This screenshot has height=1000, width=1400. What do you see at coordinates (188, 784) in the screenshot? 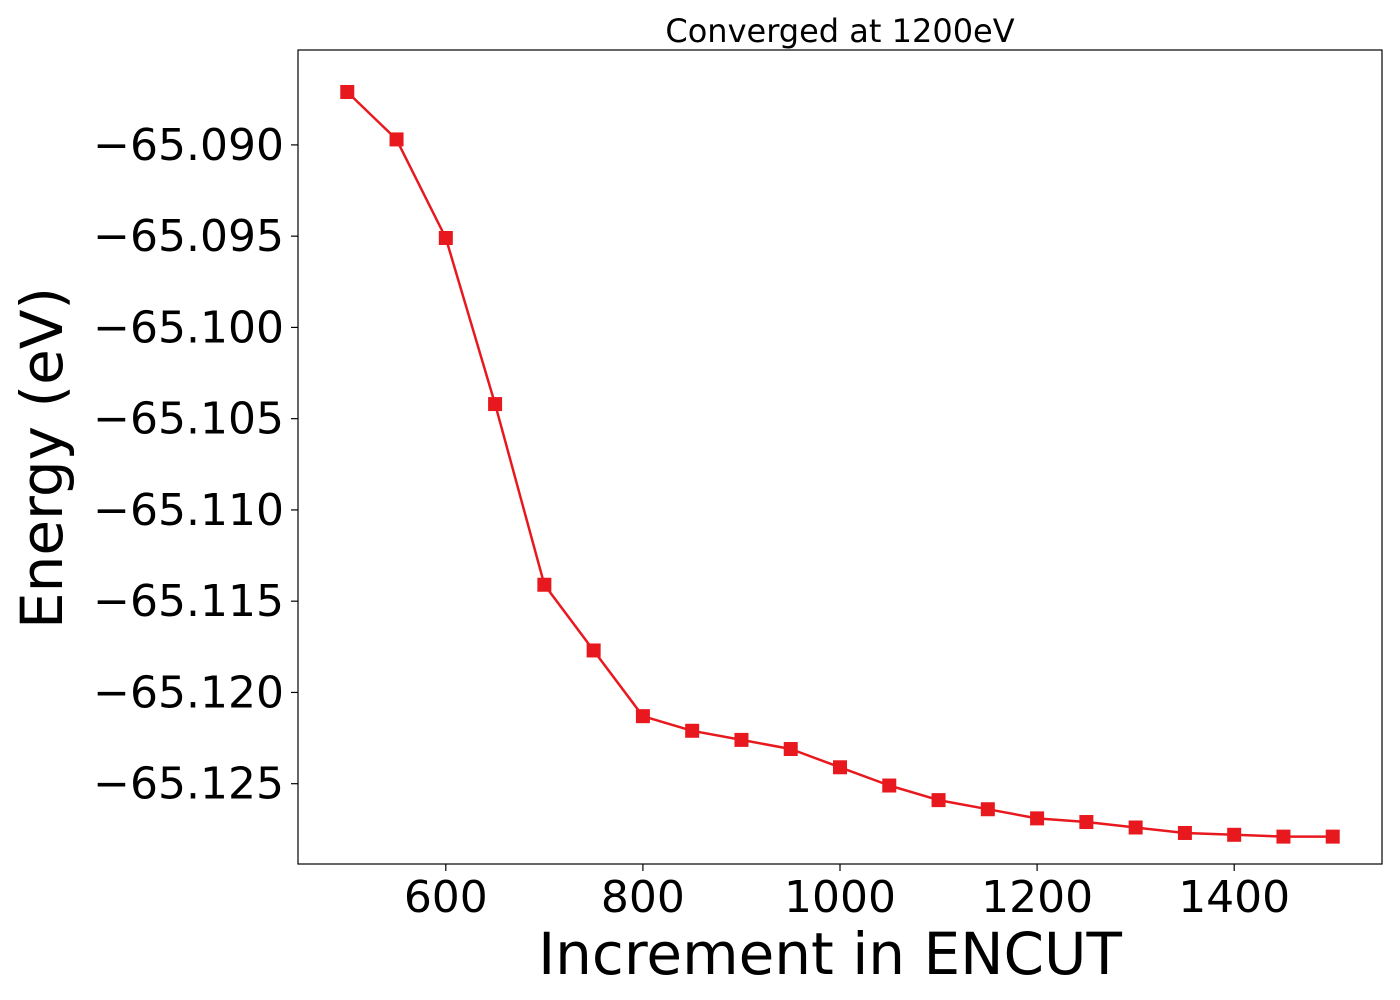
I see `y-tick-label: −65.125` at bounding box center [188, 784].